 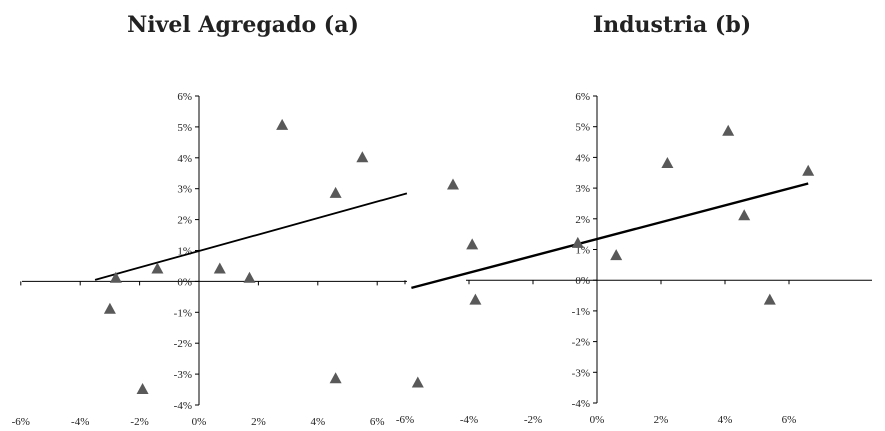 What do you see at coordinates (581, 373) in the screenshot?
I see `y-tick-label-b: -3%` at bounding box center [581, 373].